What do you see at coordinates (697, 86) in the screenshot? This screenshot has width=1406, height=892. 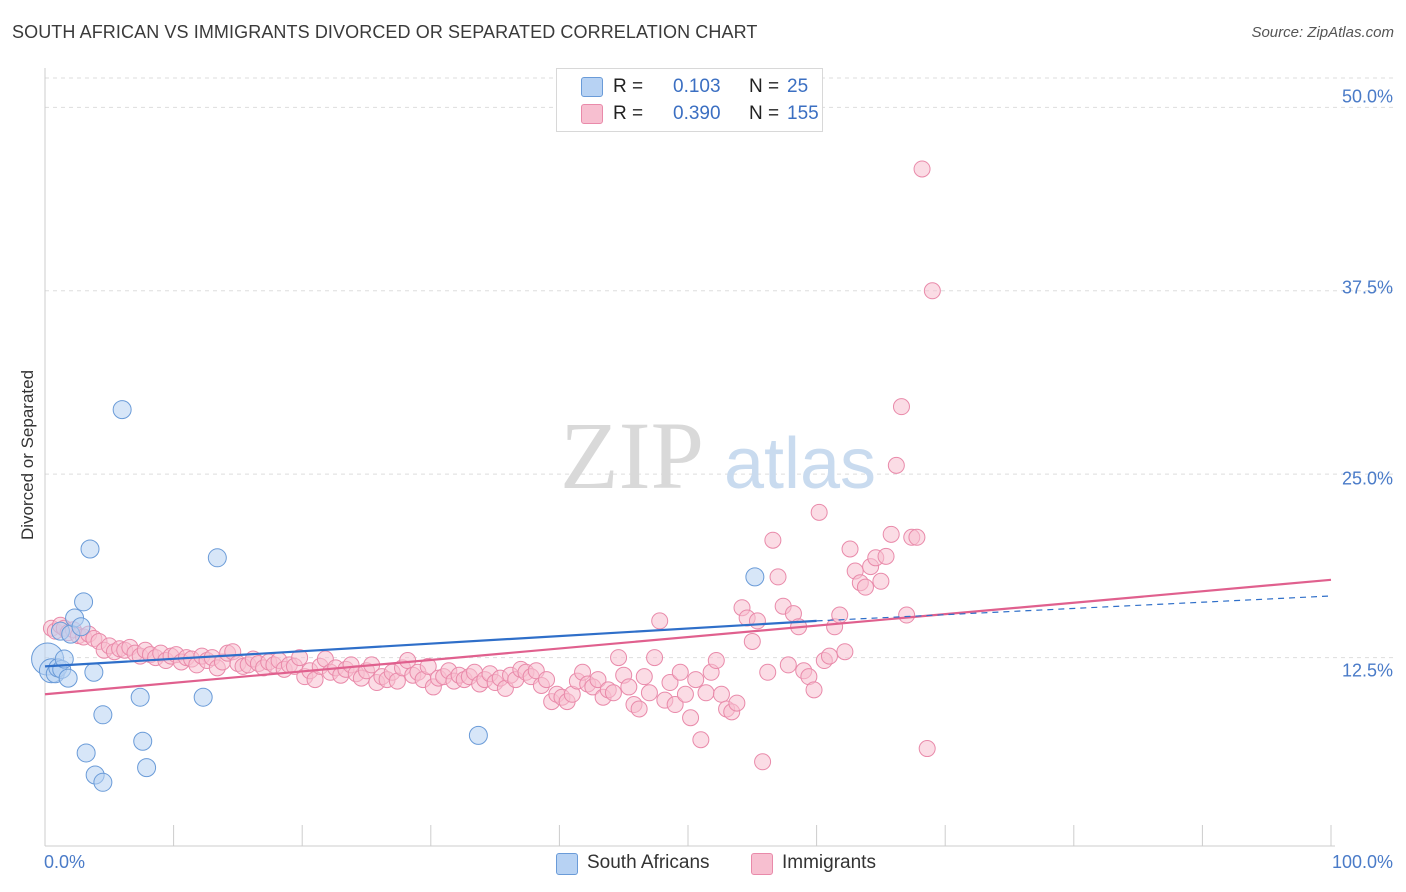 I see `legend-r-value: 0.103` at bounding box center [697, 86].